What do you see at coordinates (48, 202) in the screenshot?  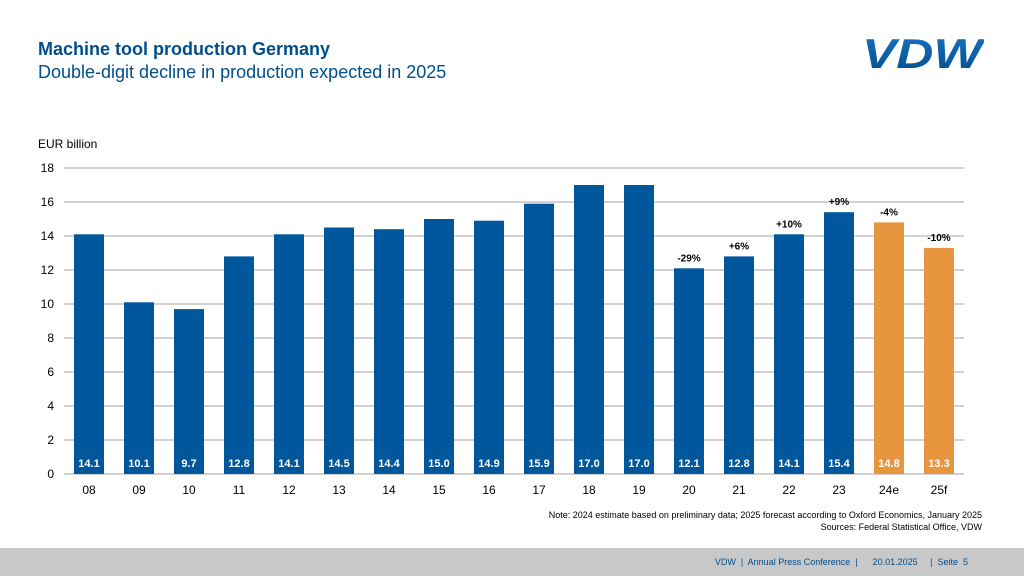 I see `y-tick-label: 16` at bounding box center [48, 202].